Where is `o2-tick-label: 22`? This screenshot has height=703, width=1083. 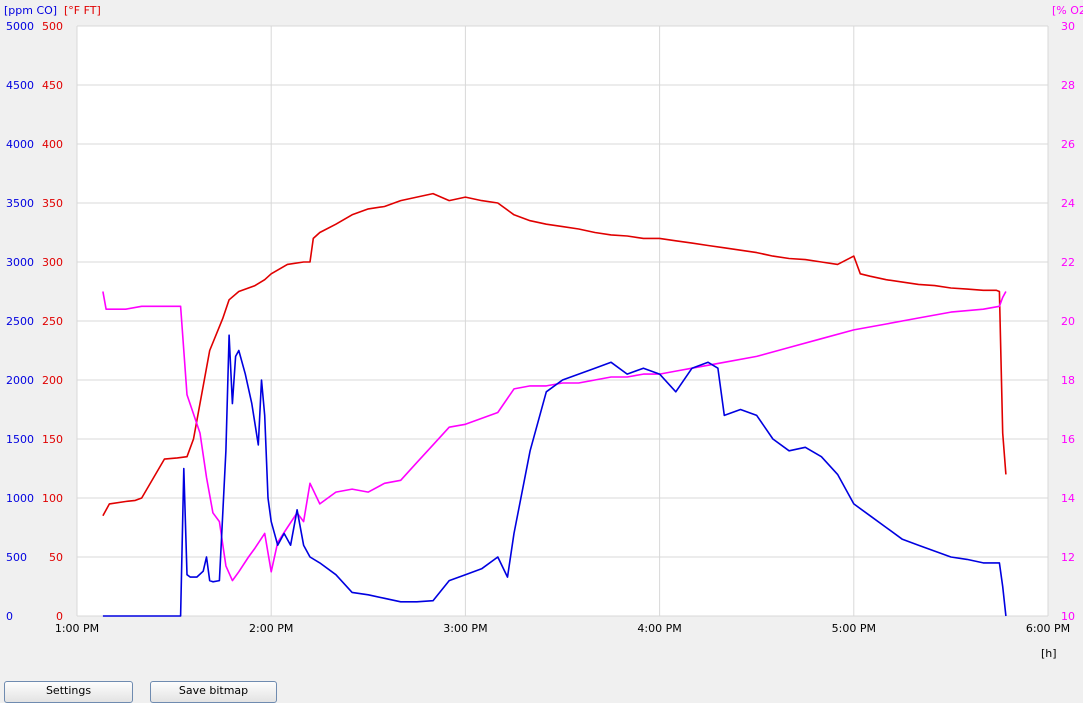 o2-tick-label: 22 is located at coordinates (1068, 262).